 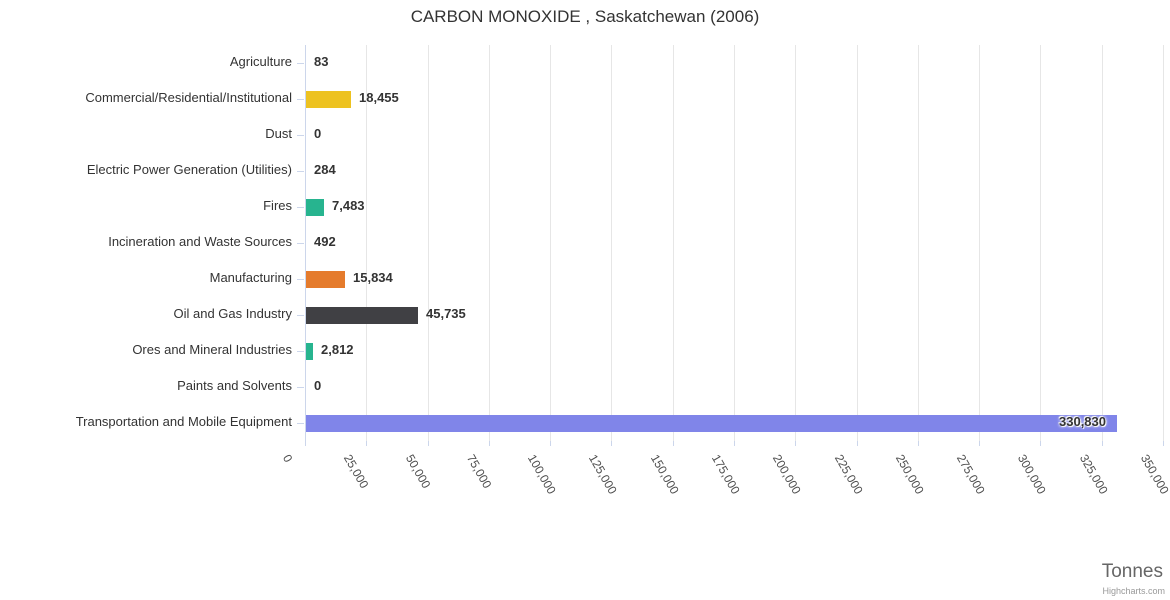 What do you see at coordinates (234, 385) in the screenshot?
I see `category-label: Paints and Solvents` at bounding box center [234, 385].